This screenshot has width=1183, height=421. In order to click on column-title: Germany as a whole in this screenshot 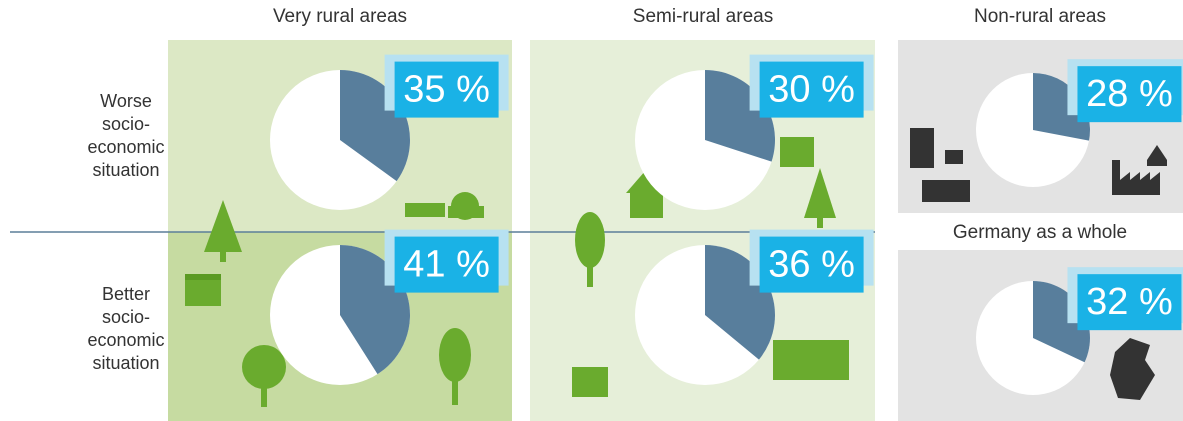, I will do `click(1040, 232)`.